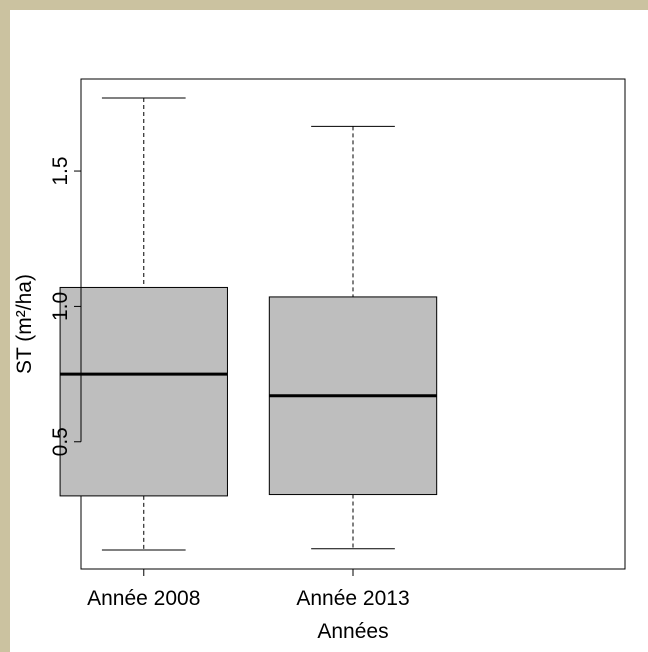 This screenshot has width=648, height=652. I want to click on y-tick-label: 0.5, so click(60, 441).